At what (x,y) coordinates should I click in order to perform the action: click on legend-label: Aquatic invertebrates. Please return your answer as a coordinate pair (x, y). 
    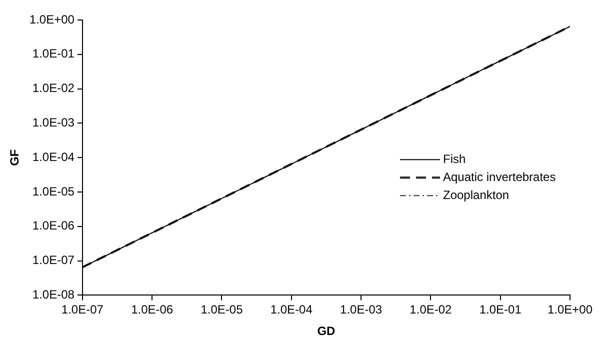
    Looking at the image, I should click on (499, 177).